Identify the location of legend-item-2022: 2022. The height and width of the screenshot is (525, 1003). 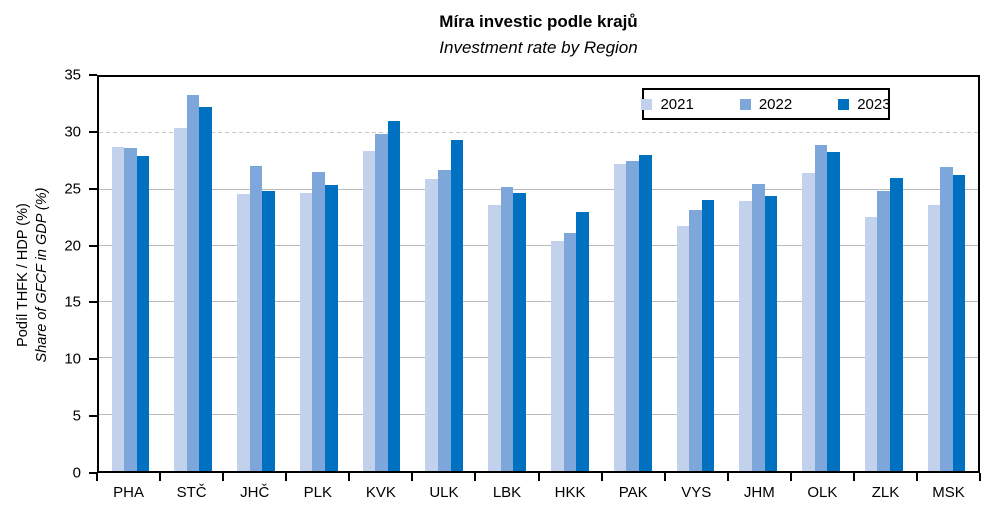
(766, 104).